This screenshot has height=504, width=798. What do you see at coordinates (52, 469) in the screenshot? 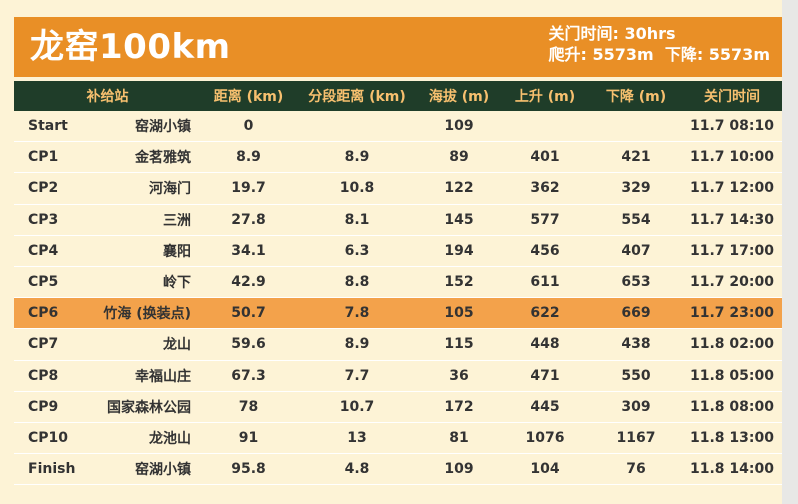
I see `station-code: Finish` at bounding box center [52, 469].